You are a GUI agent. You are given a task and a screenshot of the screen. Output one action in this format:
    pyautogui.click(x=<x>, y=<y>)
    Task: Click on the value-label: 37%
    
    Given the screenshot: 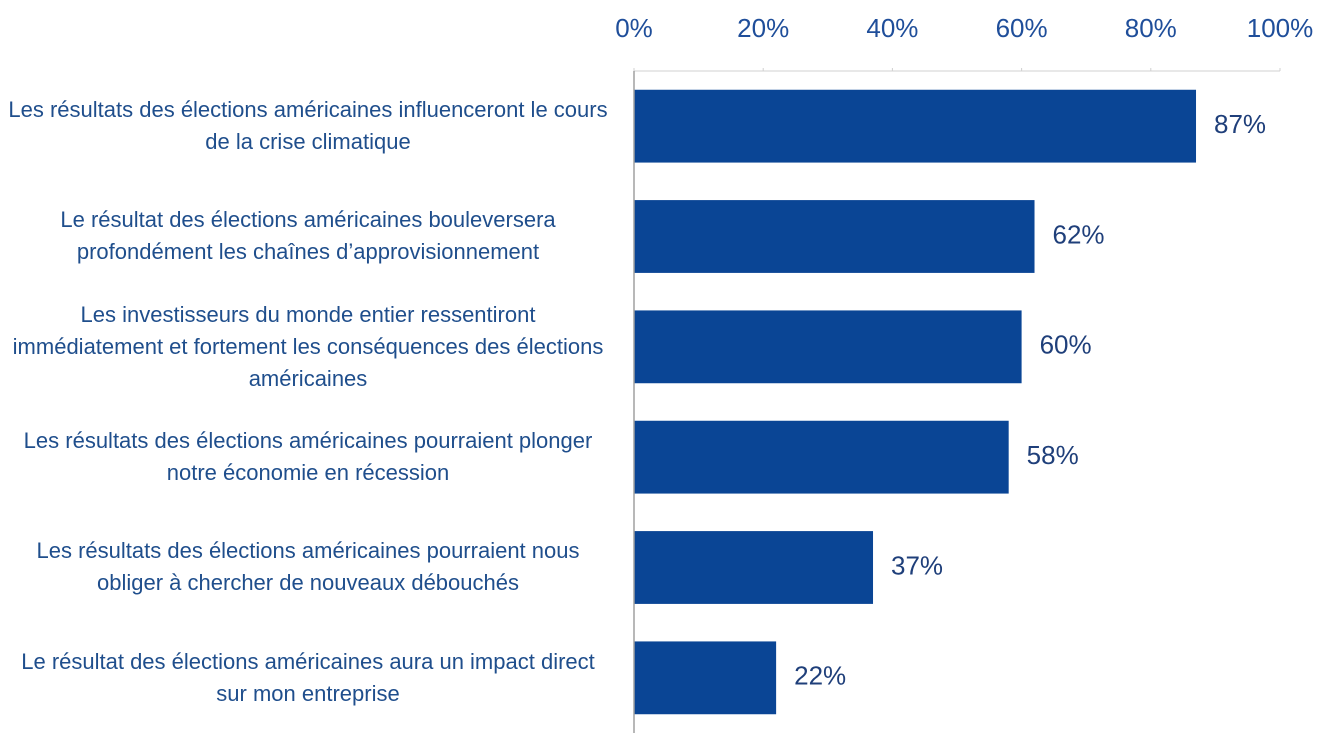 What is the action you would take?
    pyautogui.click(x=917, y=565)
    